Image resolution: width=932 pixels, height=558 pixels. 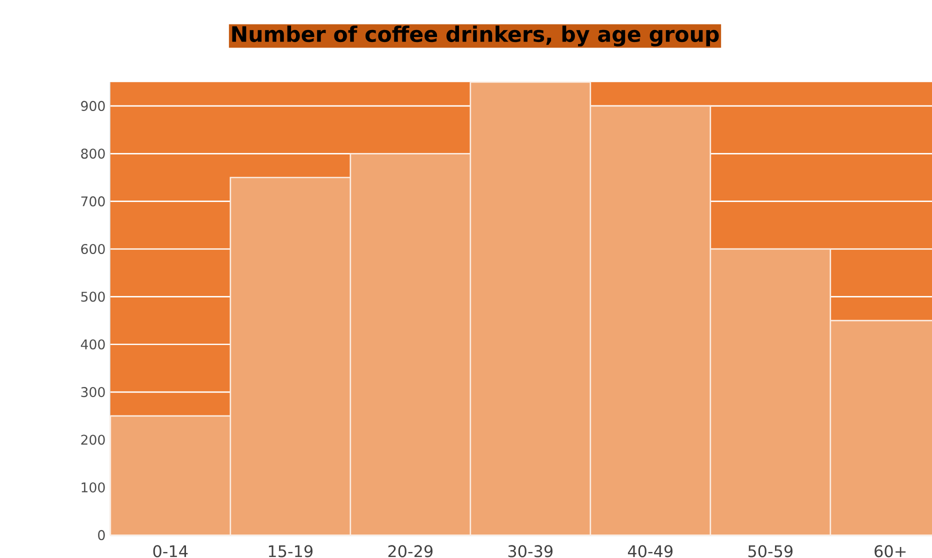 What do you see at coordinates (93, 249) in the screenshot?
I see `y-tick-label: 600` at bounding box center [93, 249].